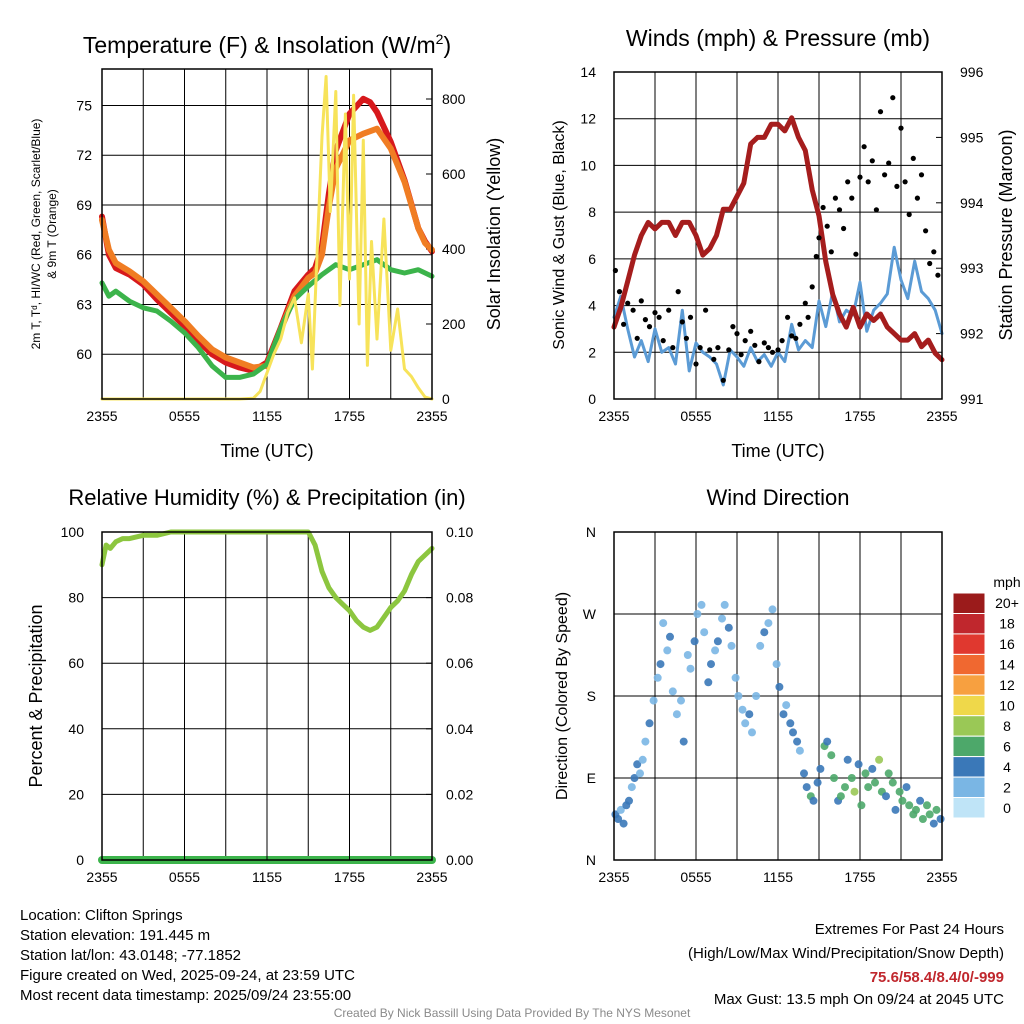 Image resolution: width=1024 pixels, height=1024 pixels. Describe the element at coordinates (1007, 603) in the screenshot. I see `colorbar-label: 20+` at that location.